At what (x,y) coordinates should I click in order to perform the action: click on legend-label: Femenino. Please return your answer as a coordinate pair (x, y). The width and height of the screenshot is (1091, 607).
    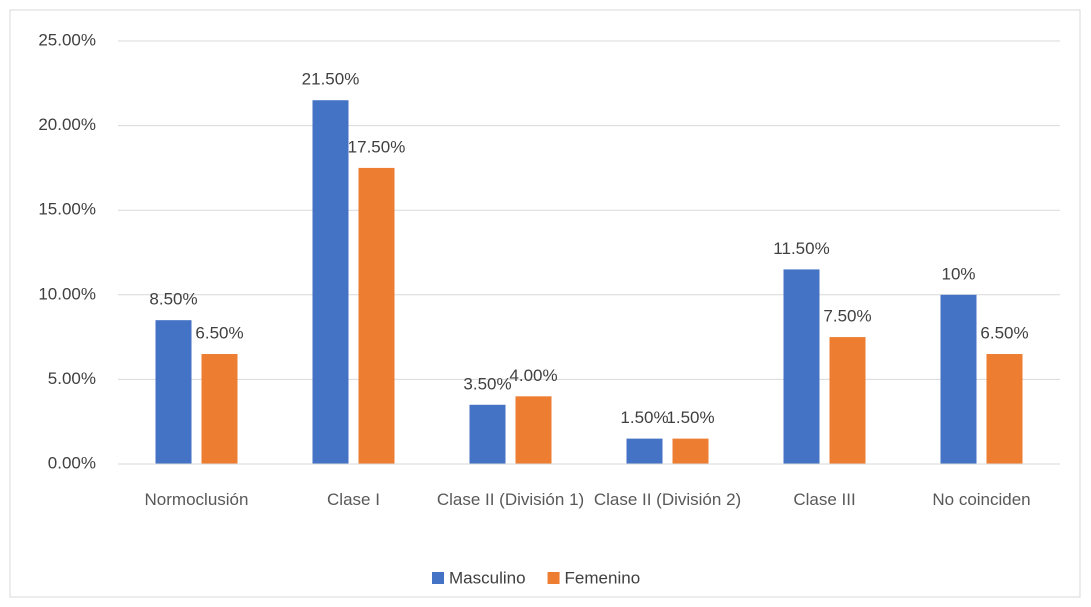
    Looking at the image, I should click on (603, 577).